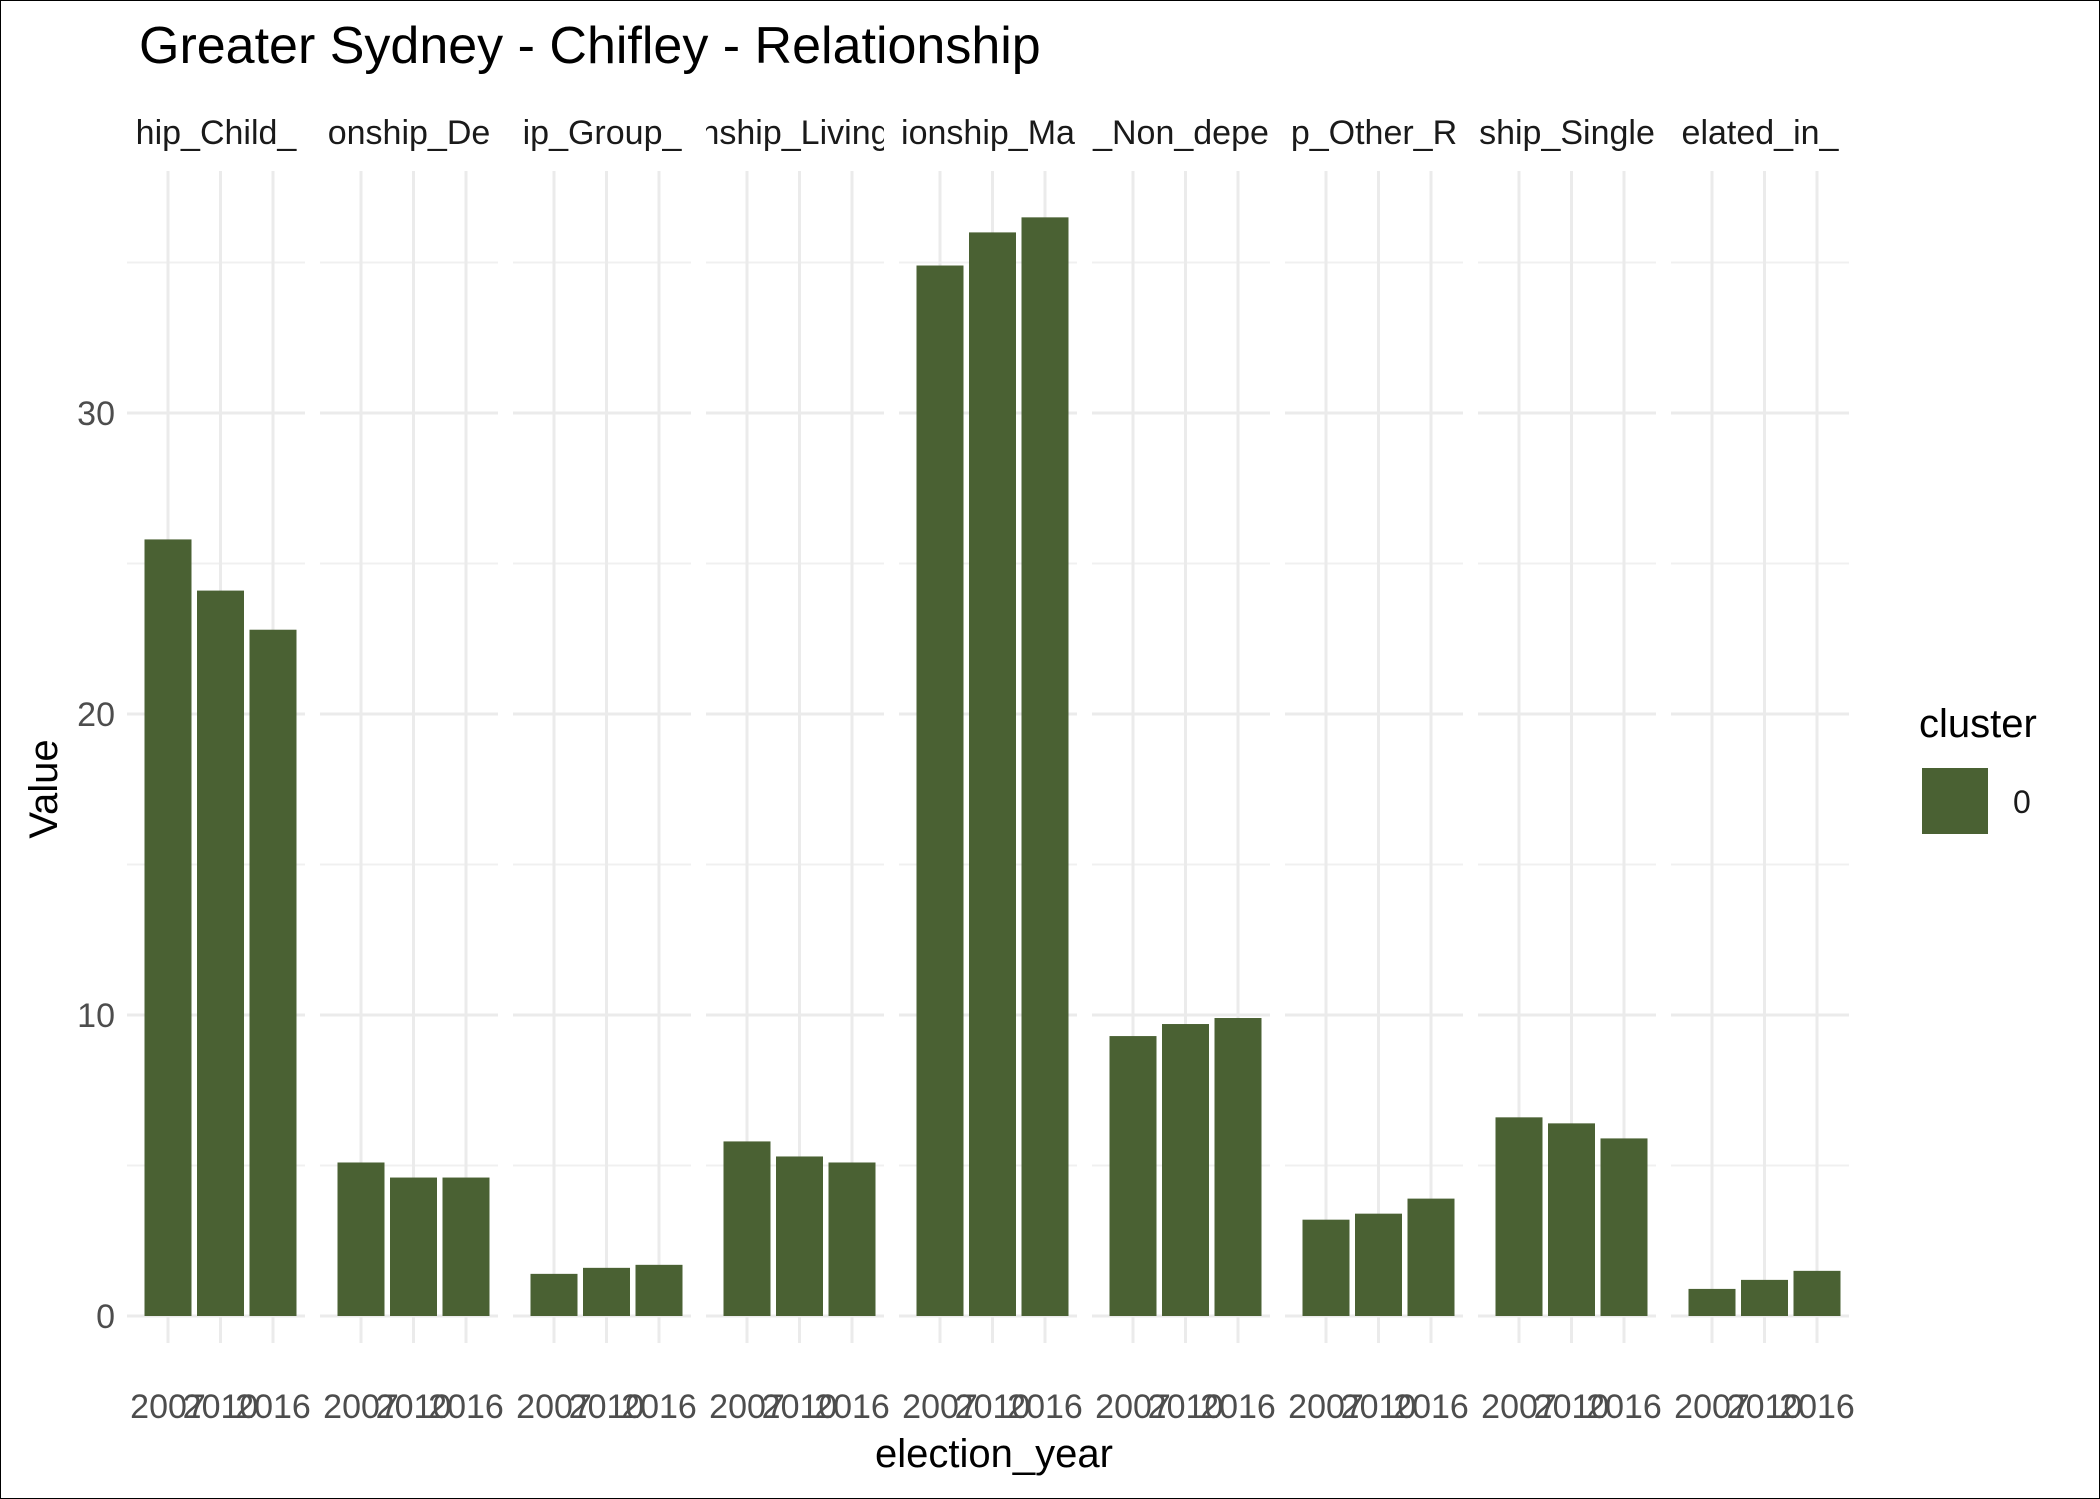 The height and width of the screenshot is (1499, 2100). I want to click on facet-strip-label: ip_Group_, so click(603, 133).